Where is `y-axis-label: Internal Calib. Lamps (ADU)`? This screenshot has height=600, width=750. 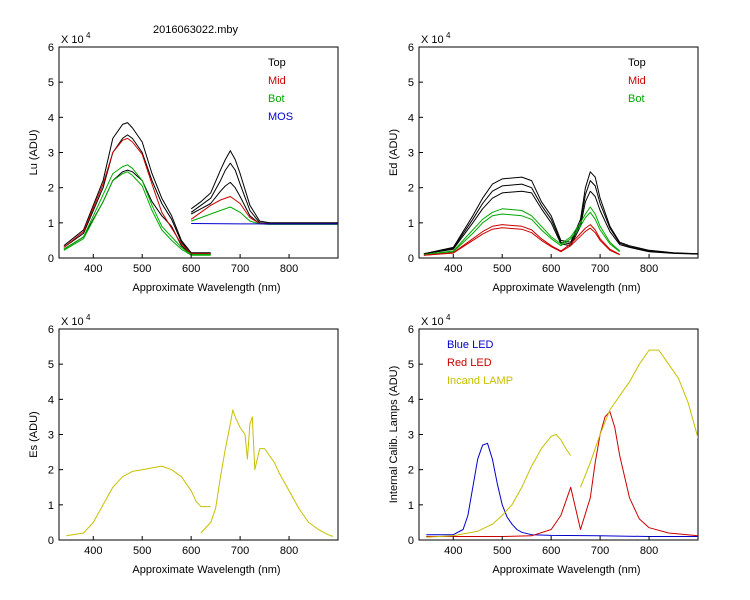
y-axis-label: Internal Calib. Lamps (ADU) is located at coordinates (394, 435).